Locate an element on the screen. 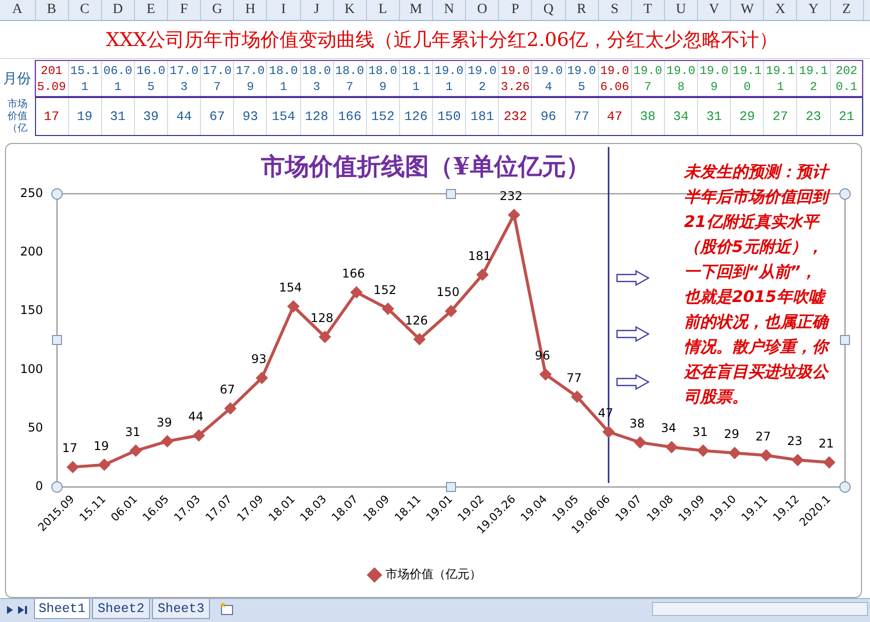 The image size is (870, 622). text: C is located at coordinates (85, 10).